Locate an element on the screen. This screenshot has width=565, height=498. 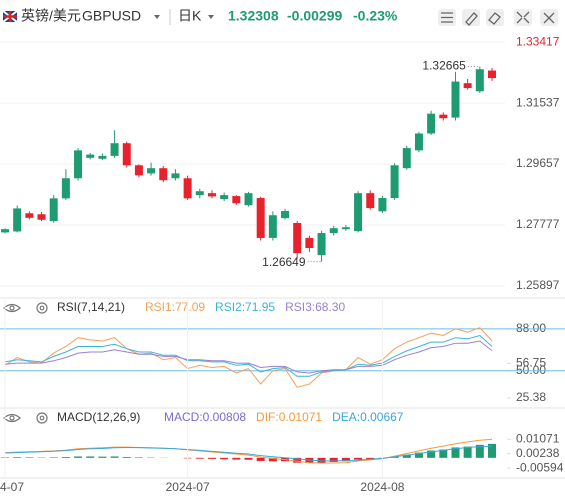
legend-entry: DIF:0.01071 is located at coordinates (289, 417).